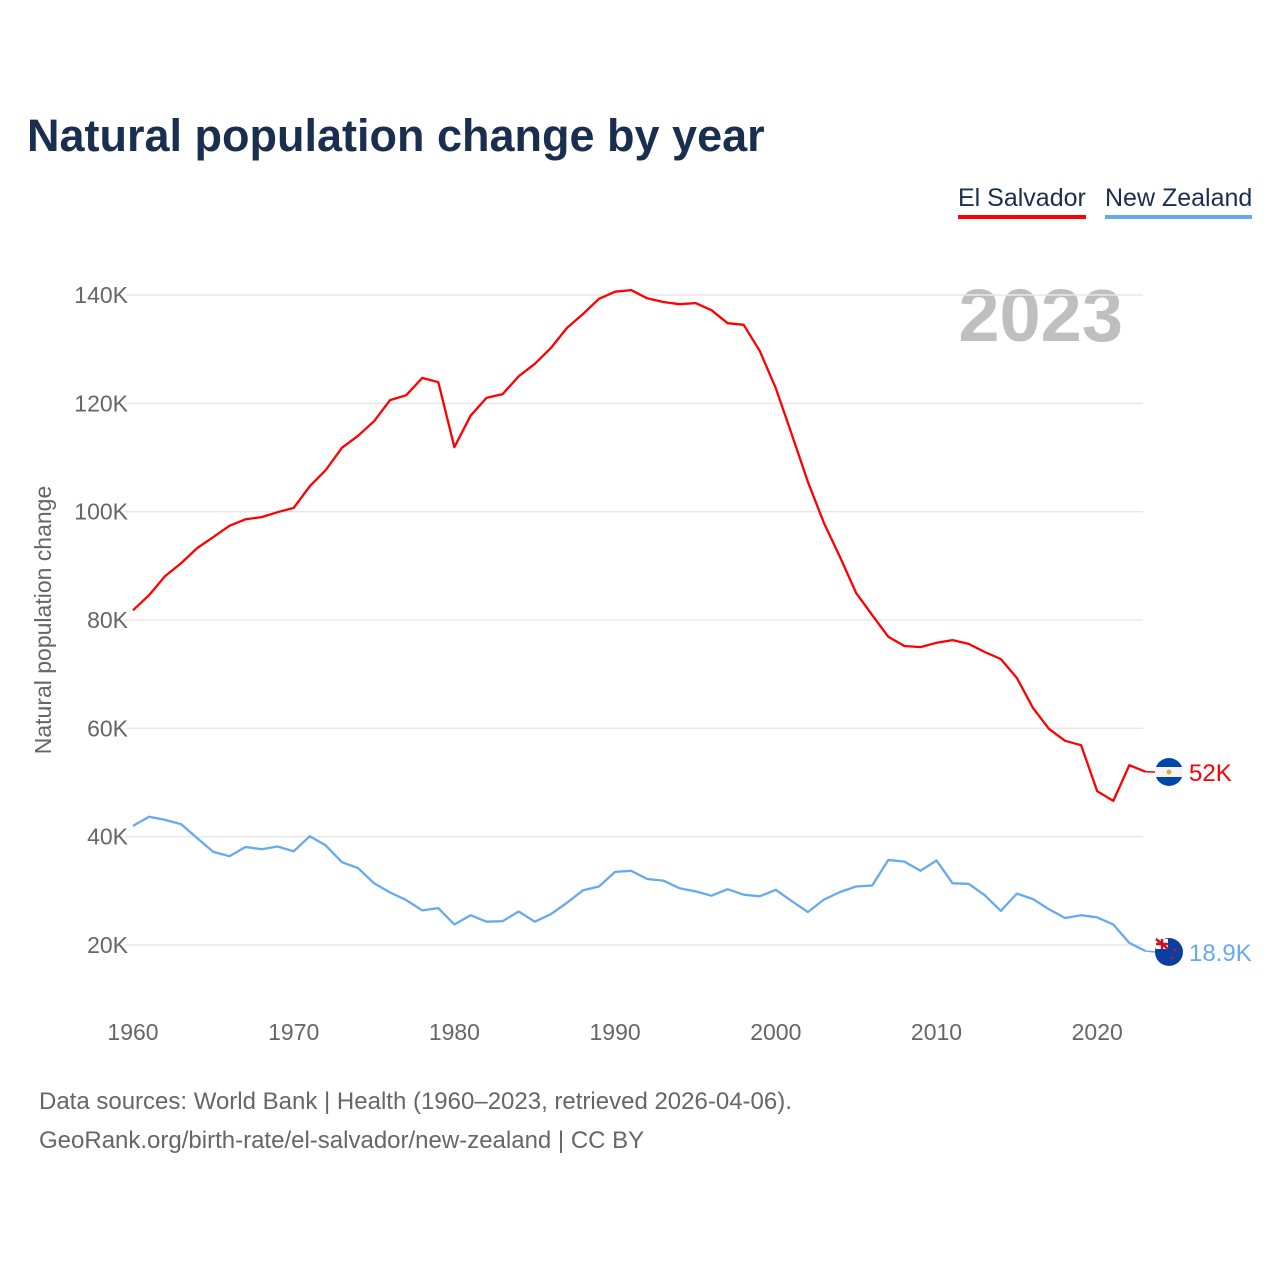 The width and height of the screenshot is (1280, 1280). What do you see at coordinates (454, 1032) in the screenshot?
I see `x-tick-label: 1980` at bounding box center [454, 1032].